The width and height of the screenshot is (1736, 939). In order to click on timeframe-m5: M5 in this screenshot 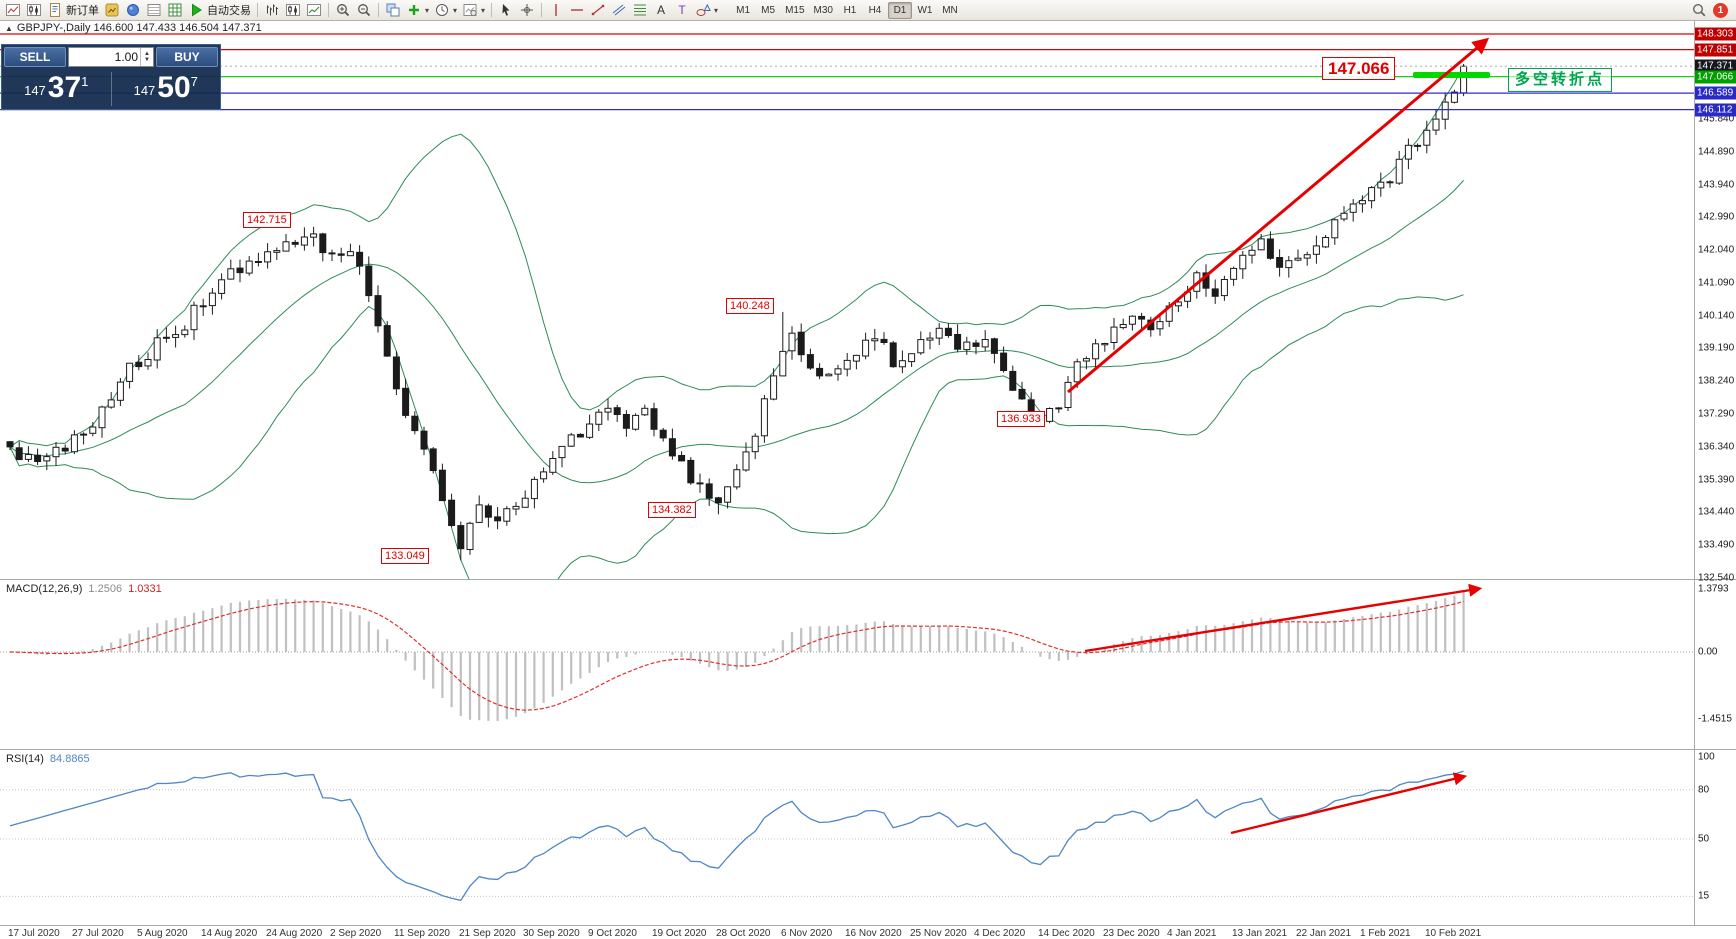, I will do `click(768, 10)`.